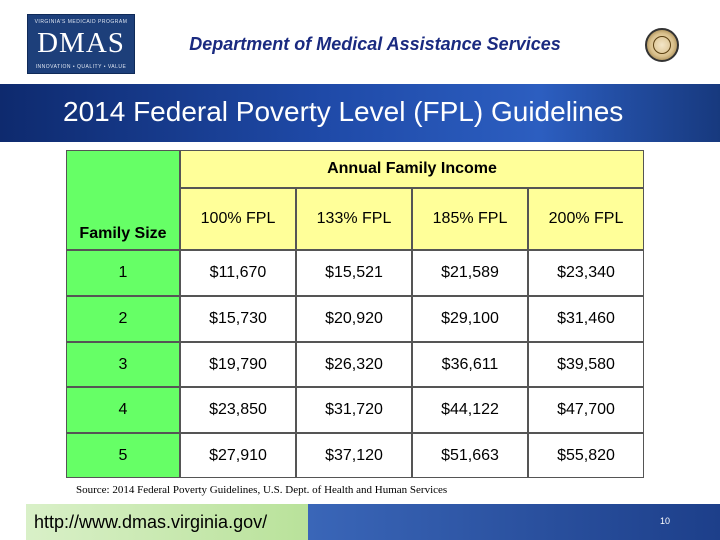 This screenshot has width=720, height=540. I want to click on table-cell: $26,320, so click(354, 364).